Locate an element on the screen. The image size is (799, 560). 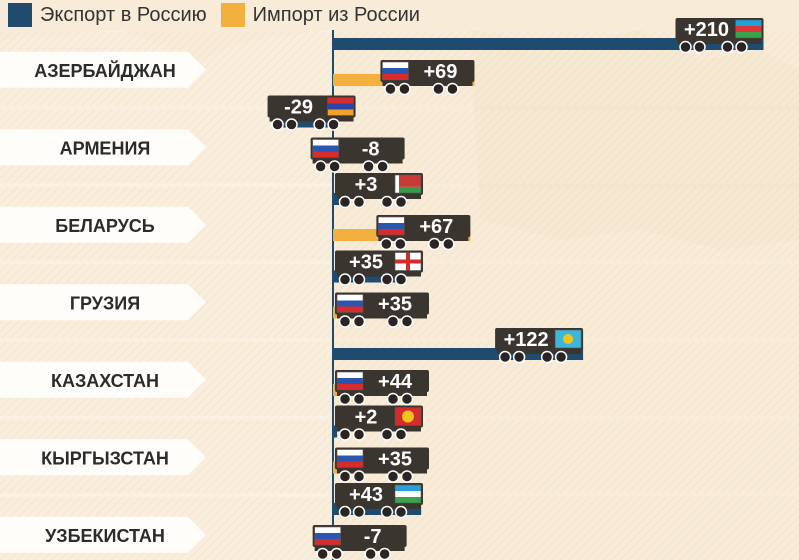
truck-label: -8 is located at coordinates (357, 155).